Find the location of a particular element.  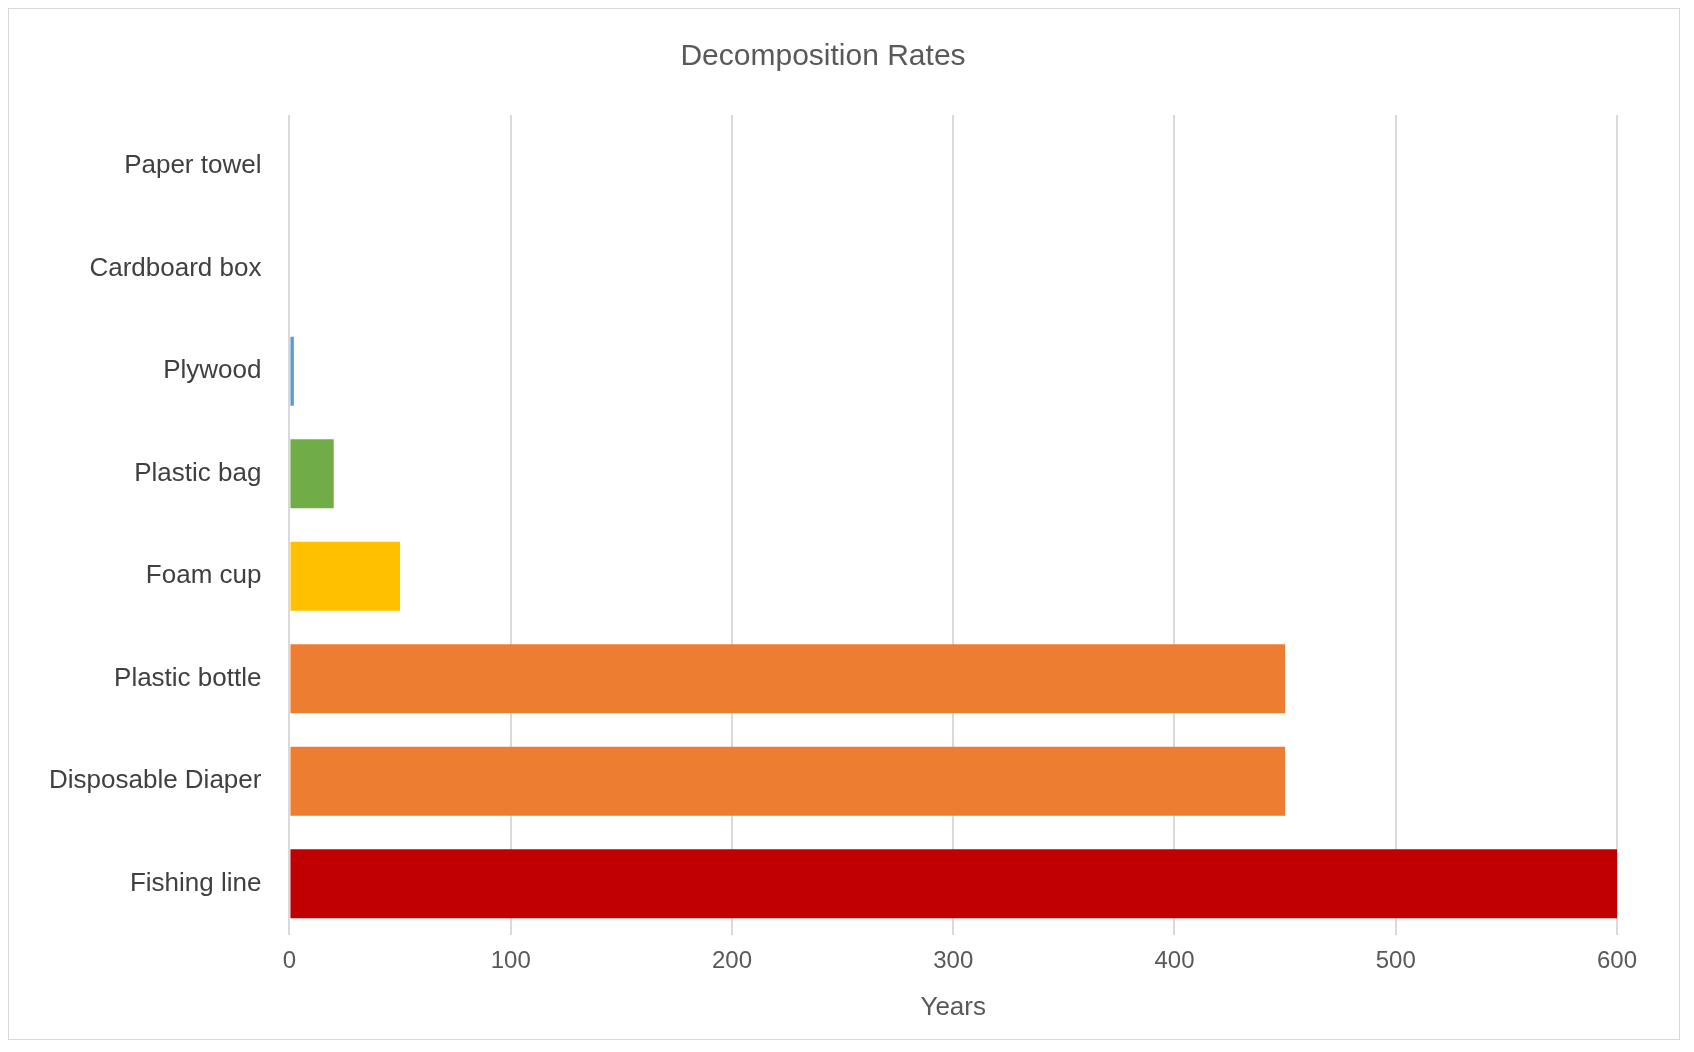

x-tick-label: 200 is located at coordinates (731, 960).